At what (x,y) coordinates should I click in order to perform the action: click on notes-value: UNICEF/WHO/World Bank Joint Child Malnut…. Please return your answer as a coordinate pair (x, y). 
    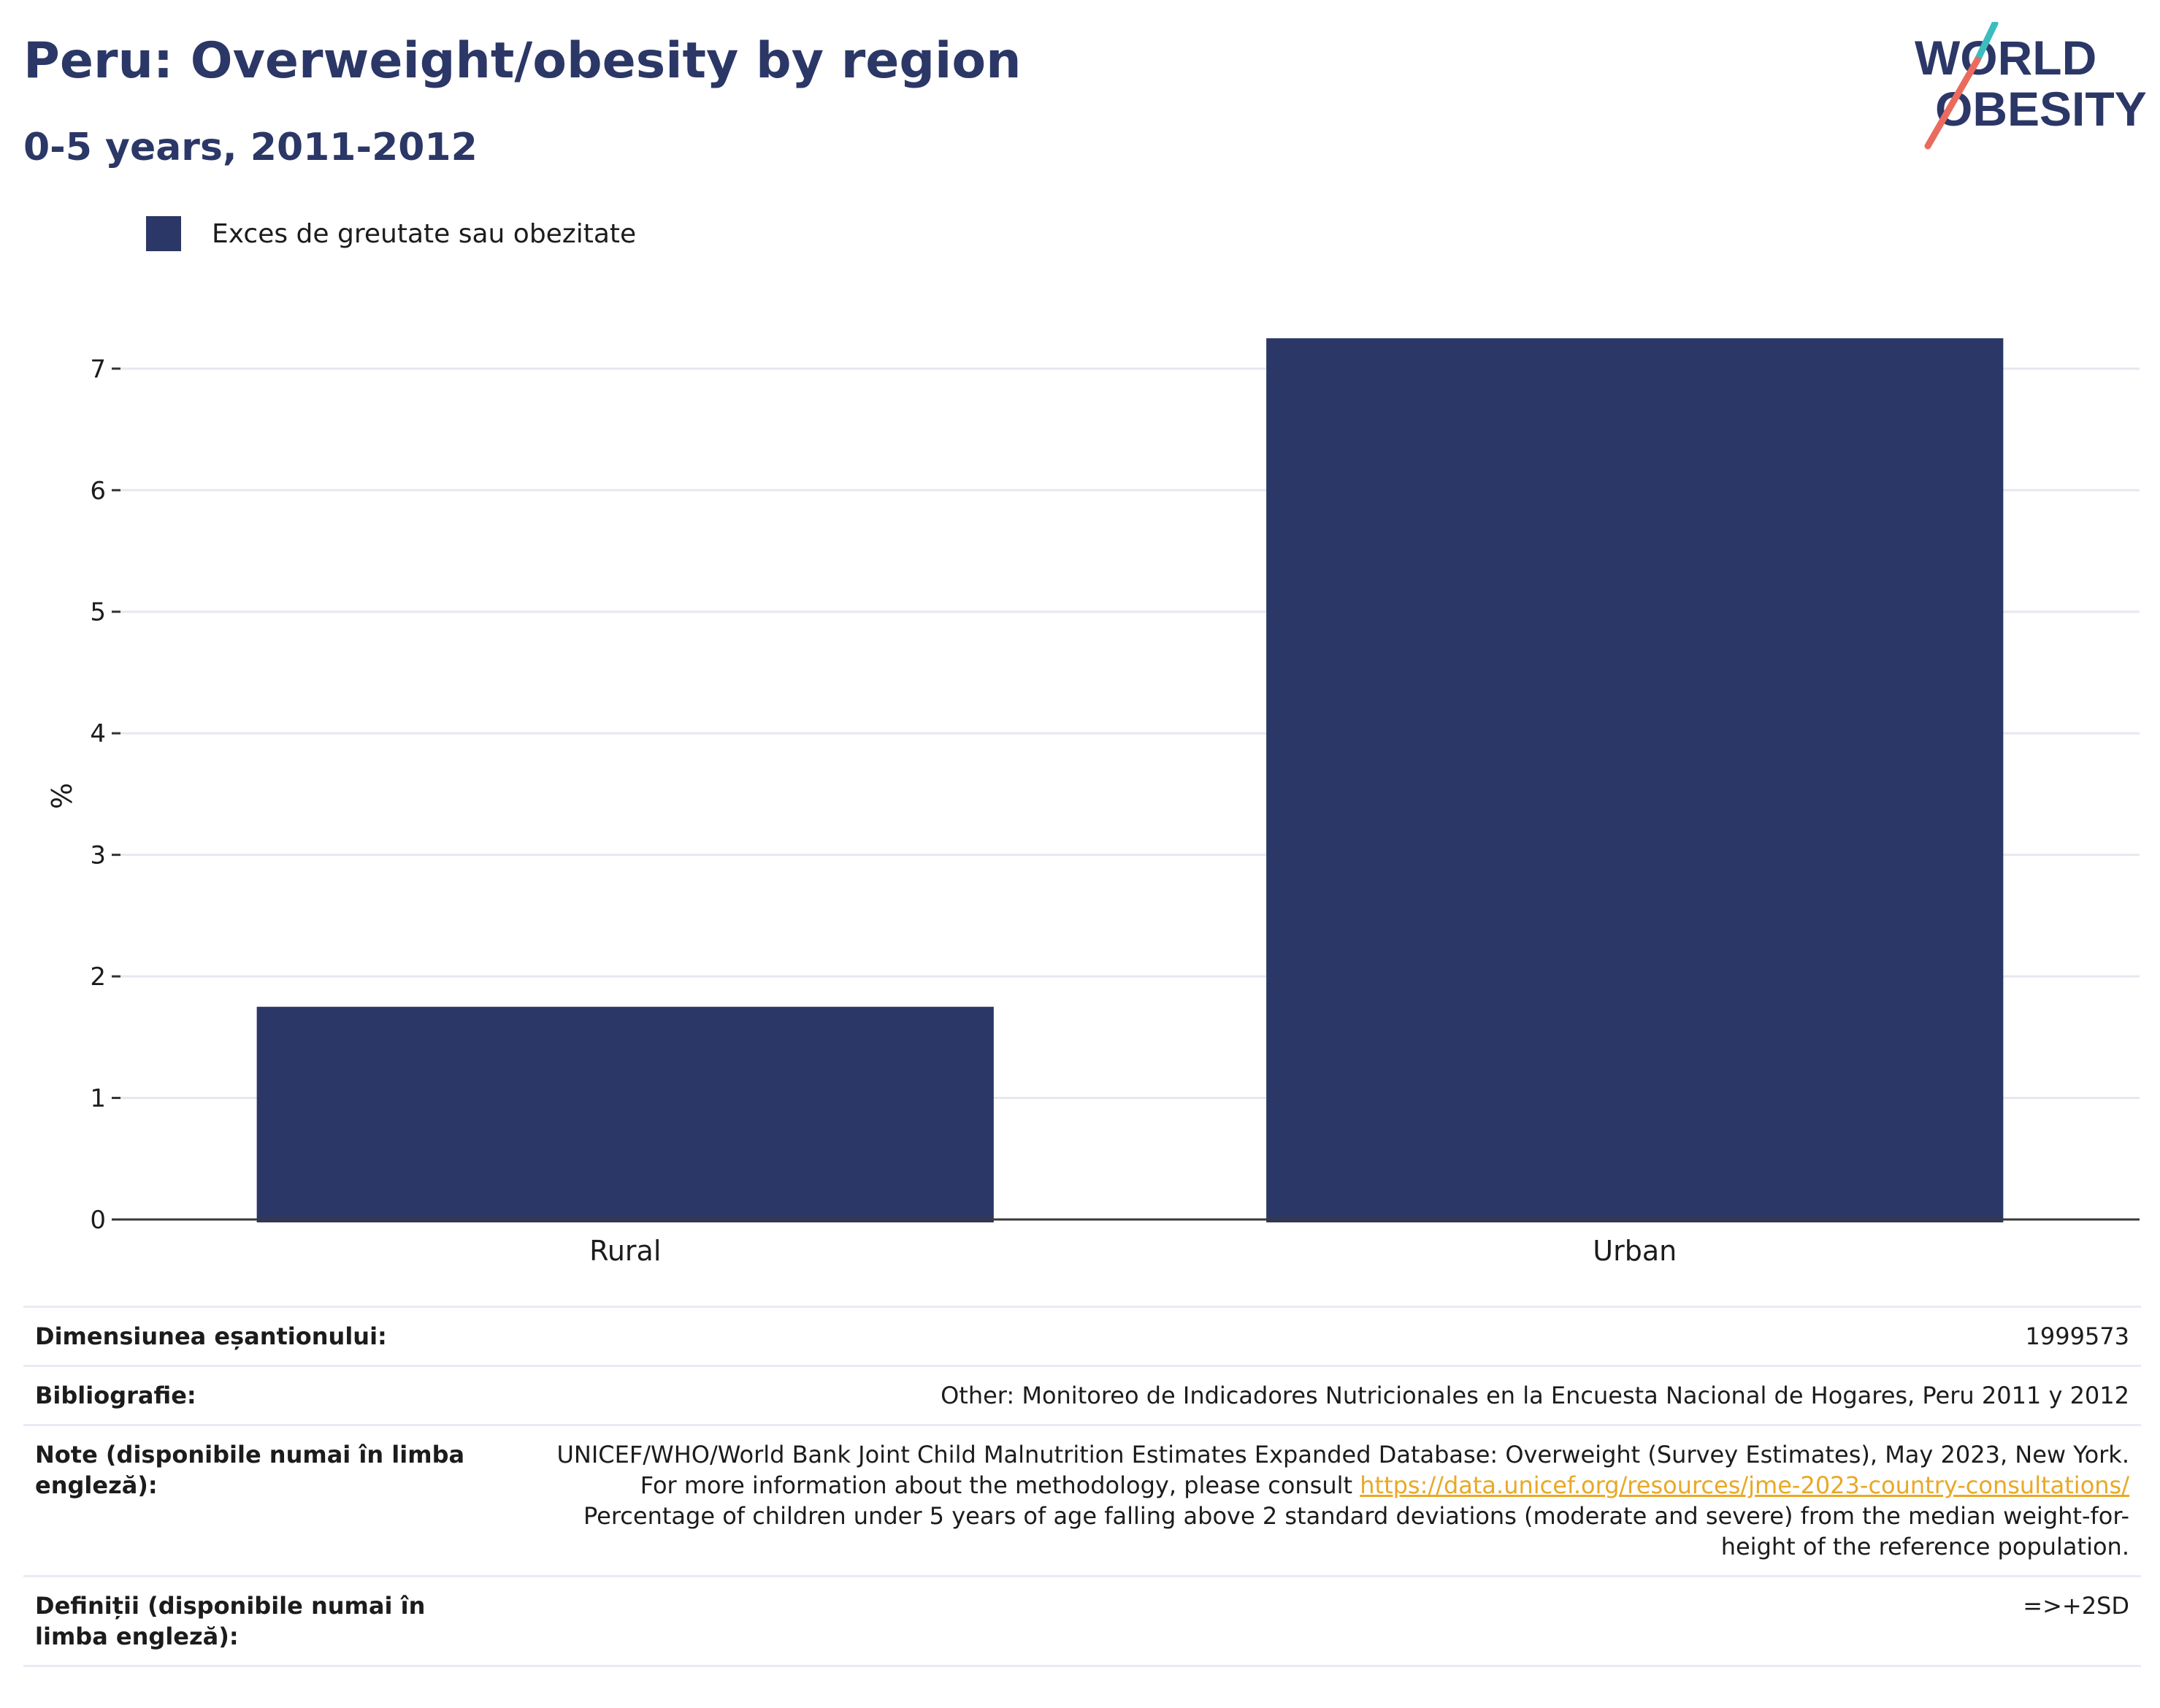
    Looking at the image, I should click on (1327, 1501).